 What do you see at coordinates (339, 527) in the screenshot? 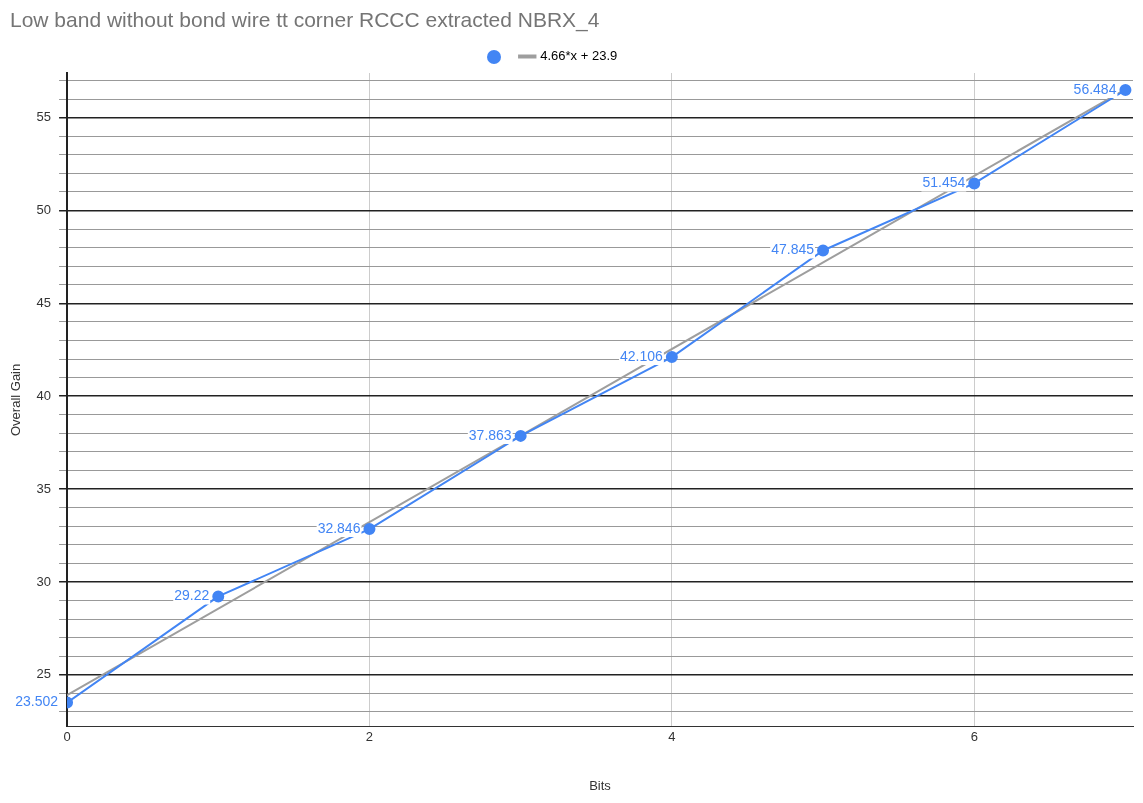
I see `data-label: 32.846` at bounding box center [339, 527].